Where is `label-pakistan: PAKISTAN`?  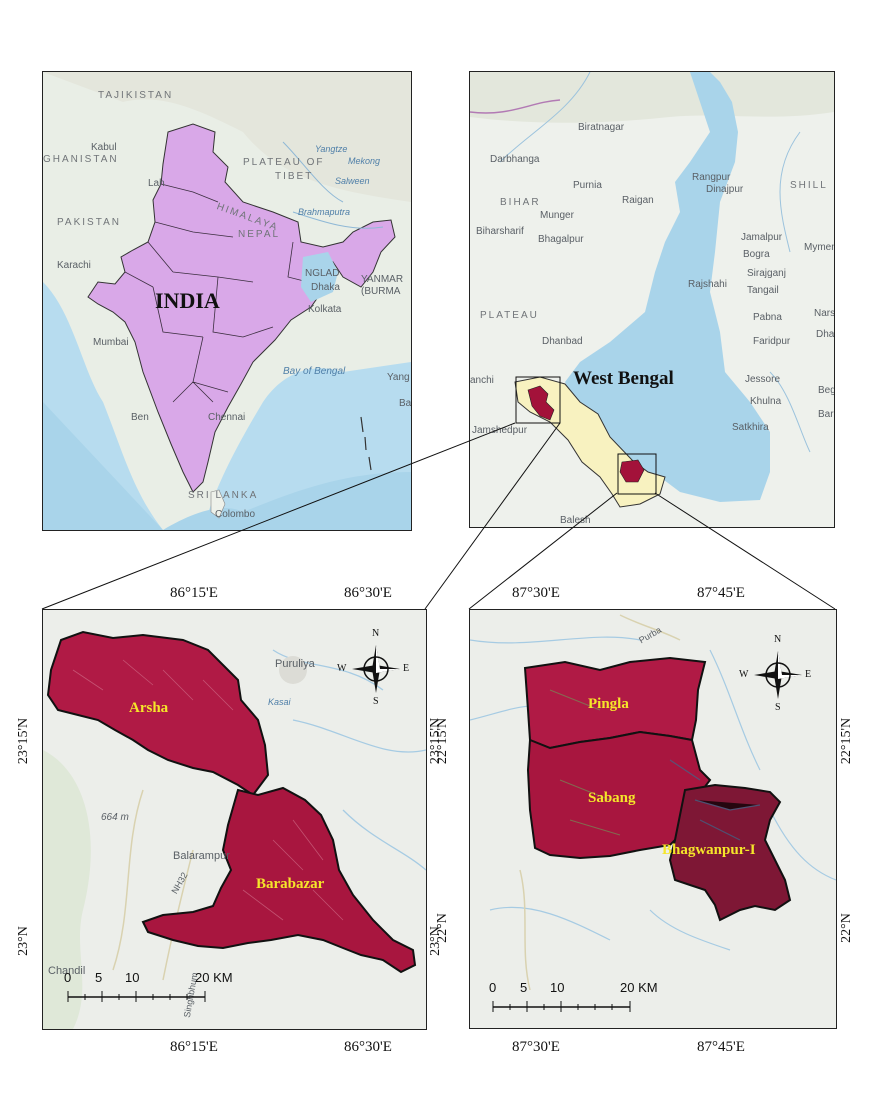
label-pakistan: PAKISTAN is located at coordinates (89, 222).